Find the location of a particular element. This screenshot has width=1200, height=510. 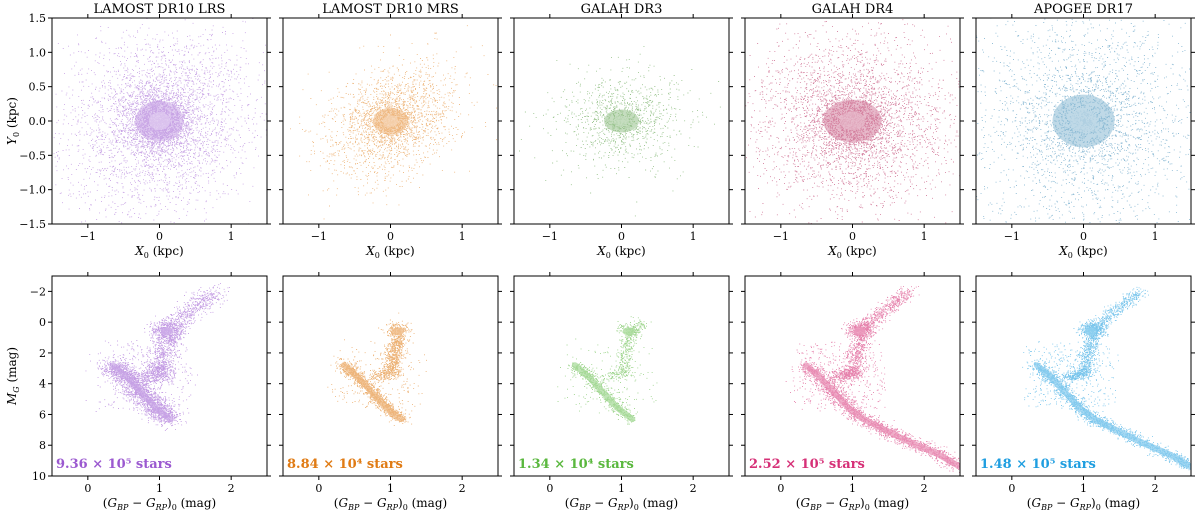

y-tick-label: −0.5 is located at coordinates (32, 155).